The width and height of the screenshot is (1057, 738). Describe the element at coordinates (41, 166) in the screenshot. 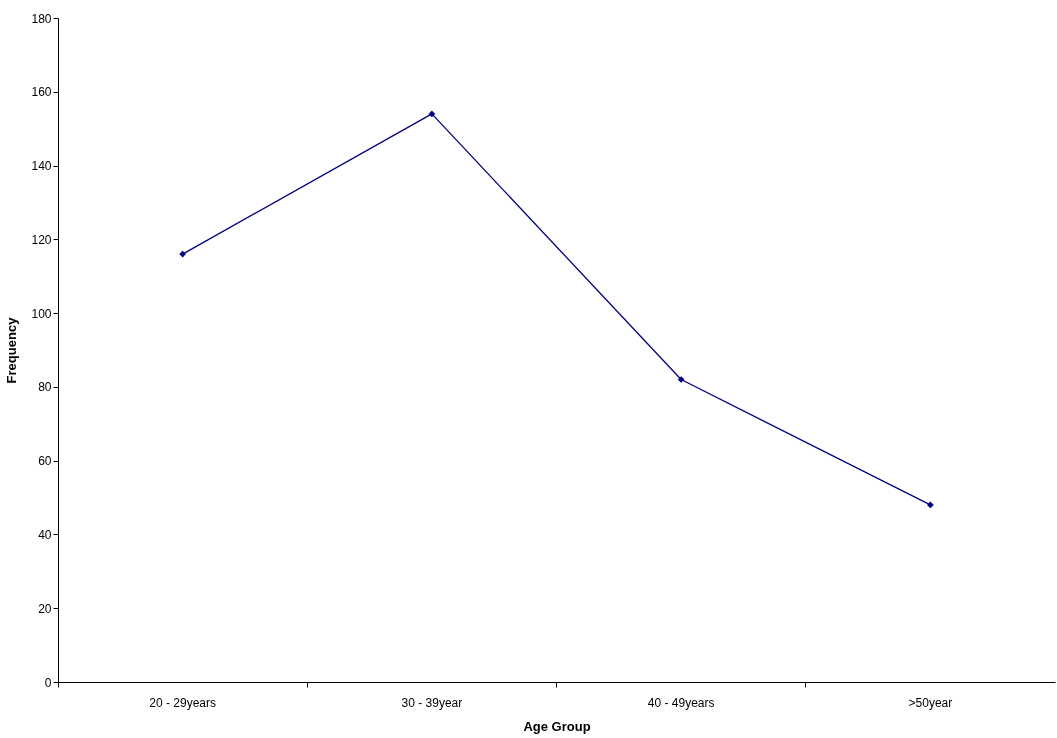

I see `y-tick-label: 140` at that location.